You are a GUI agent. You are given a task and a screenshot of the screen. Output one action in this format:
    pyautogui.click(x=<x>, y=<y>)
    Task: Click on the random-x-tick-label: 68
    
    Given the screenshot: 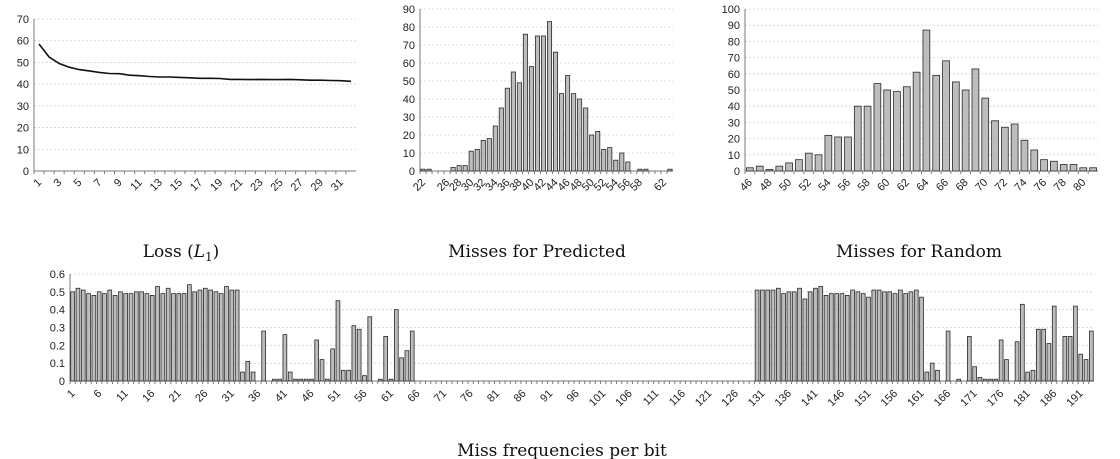 What is the action you would take?
    pyautogui.click(x=962, y=185)
    